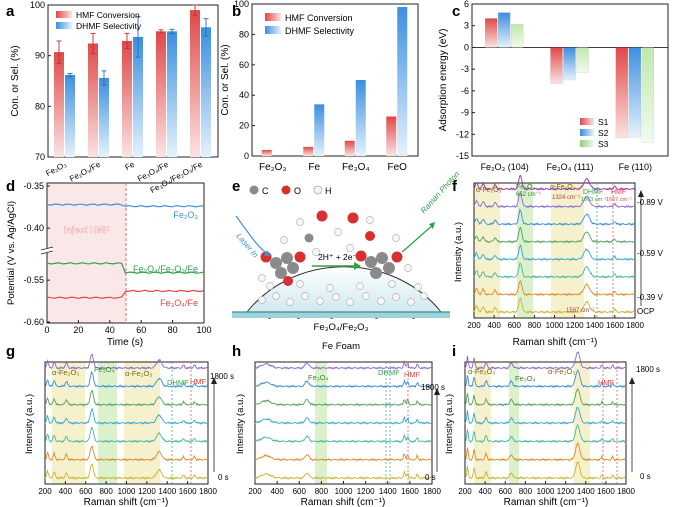 The width and height of the screenshot is (675, 507). What do you see at coordinates (241, 4) in the screenshot?
I see `y-tick-label: 100` at bounding box center [241, 4].